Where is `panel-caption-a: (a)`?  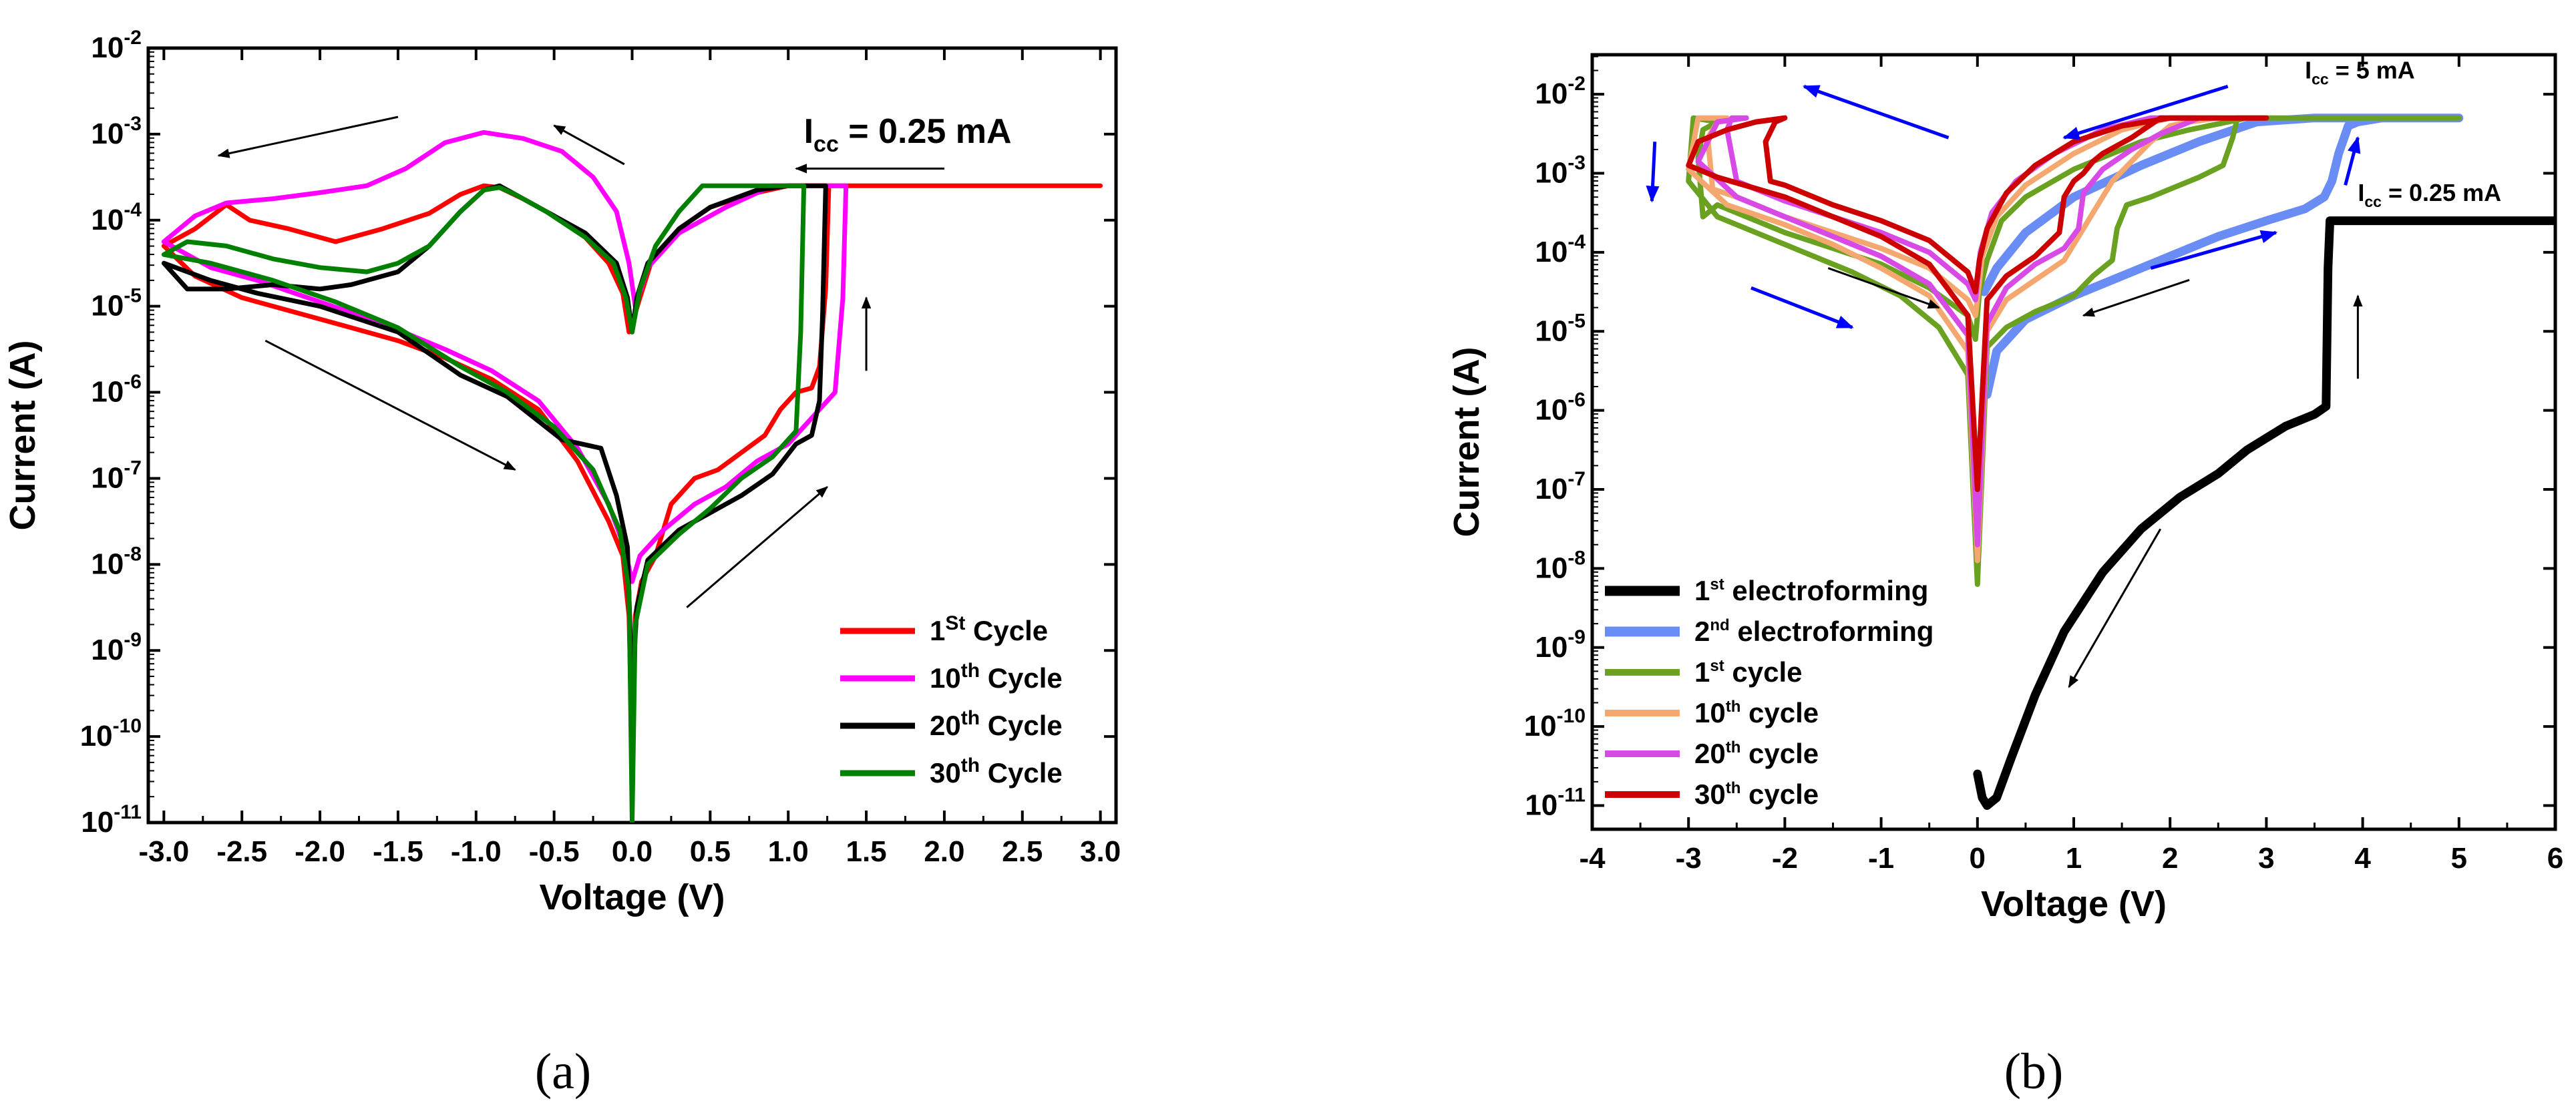 panel-caption-a: (a) is located at coordinates (563, 1072).